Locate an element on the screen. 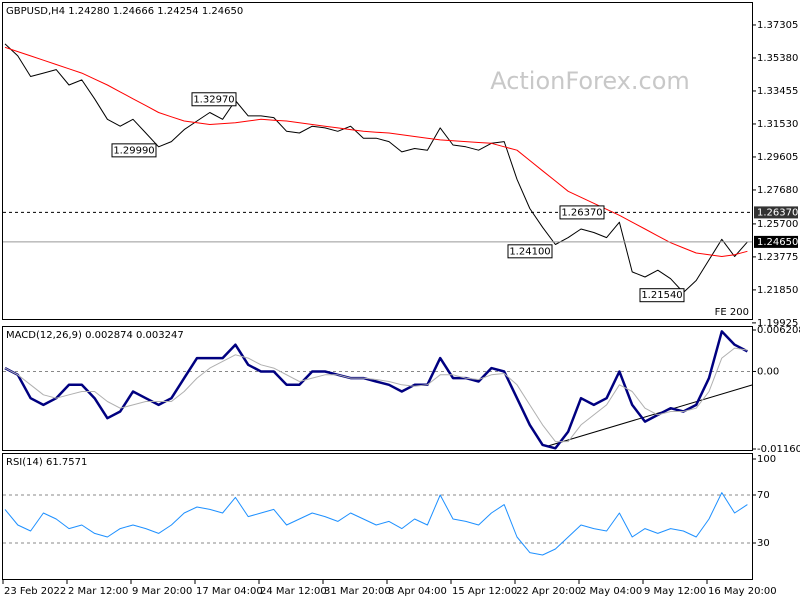 Image resolution: width=800 pixels, height=600 pixels. x-tick-label: 8 Apr 04:00 is located at coordinates (417, 591).